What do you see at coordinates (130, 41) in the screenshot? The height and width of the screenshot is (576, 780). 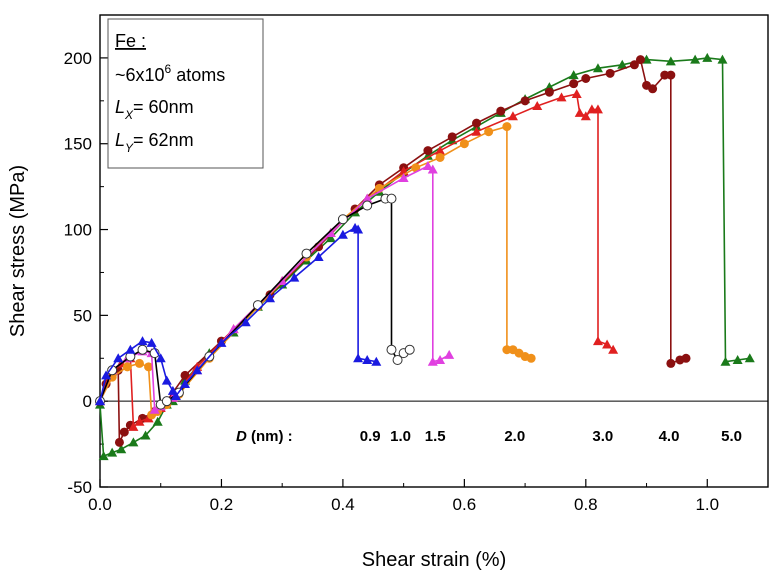 I see `info-material: Fe :` at bounding box center [130, 41].